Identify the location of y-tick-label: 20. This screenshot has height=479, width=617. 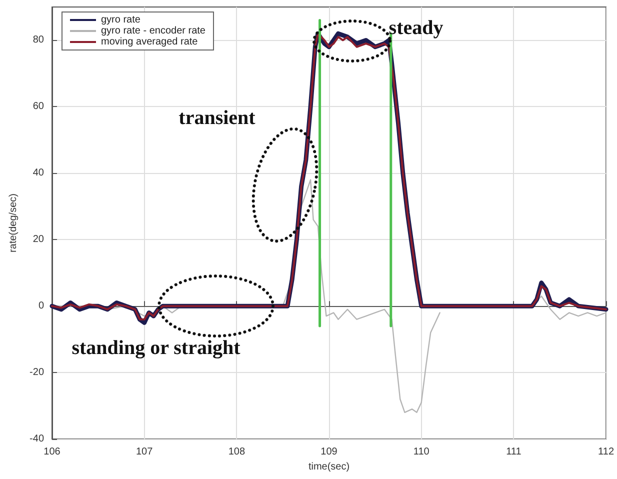
(38, 240).